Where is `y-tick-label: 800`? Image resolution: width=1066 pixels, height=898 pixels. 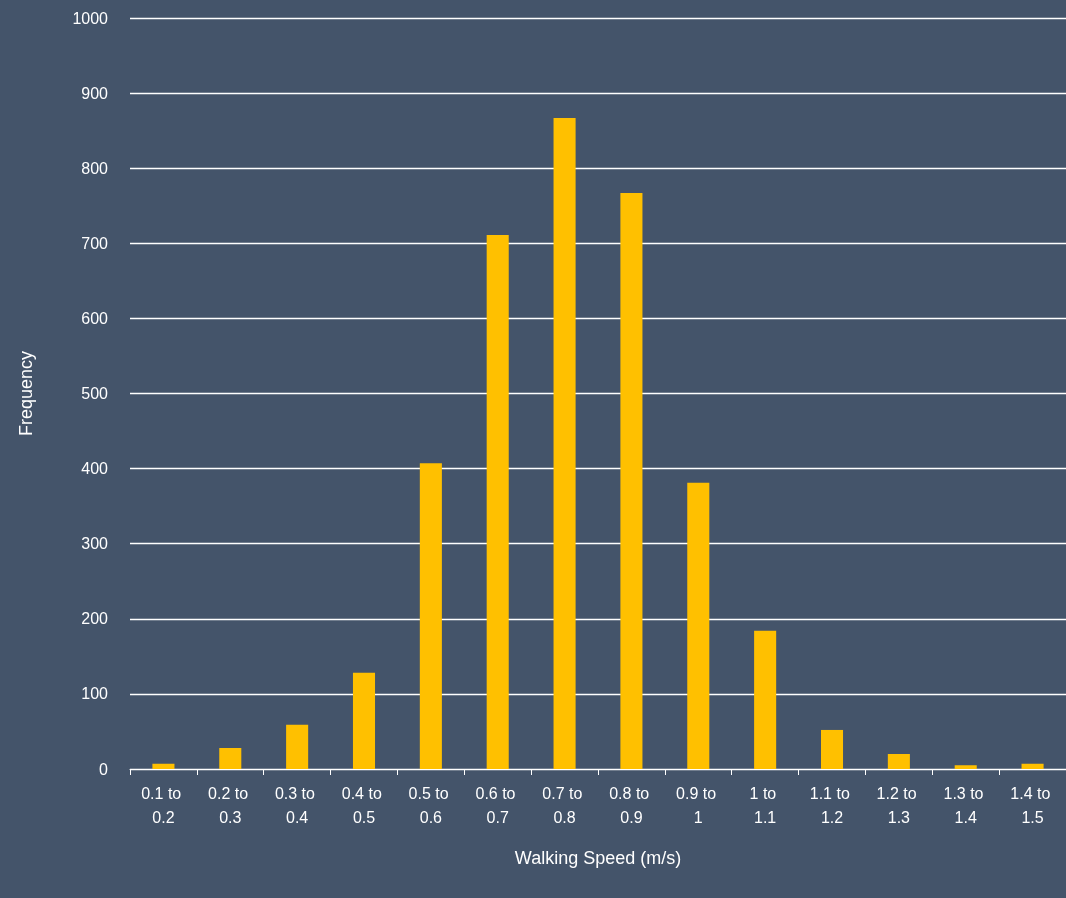 y-tick-label: 800 is located at coordinates (95, 168).